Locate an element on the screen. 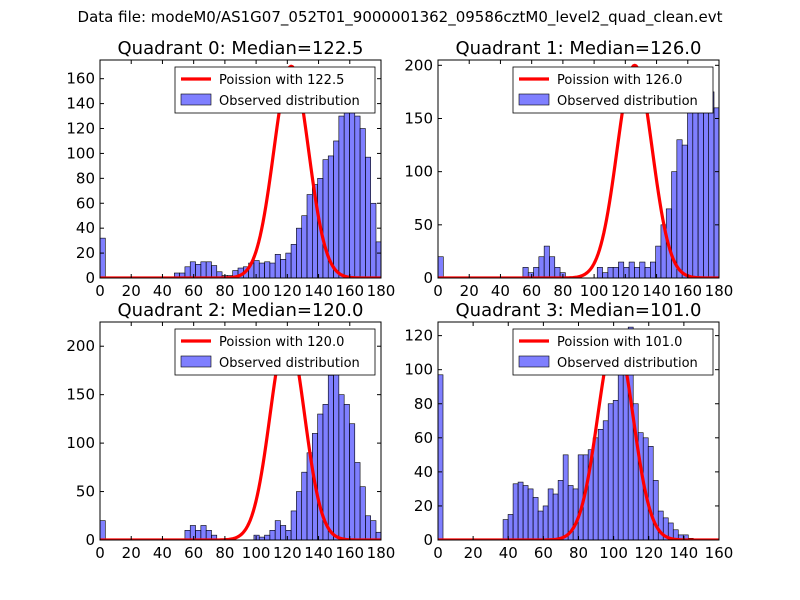 This screenshot has height=600, width=800. legend: Poission with 122.5 Observed distribution is located at coordinates (275, 90).